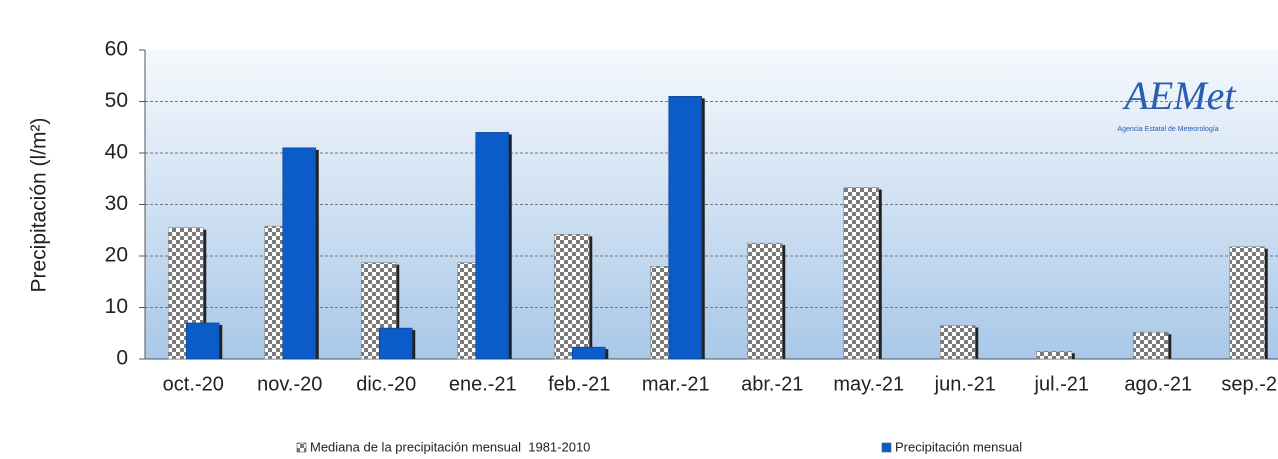  I want to click on y-tick-label: 30, so click(116, 203).